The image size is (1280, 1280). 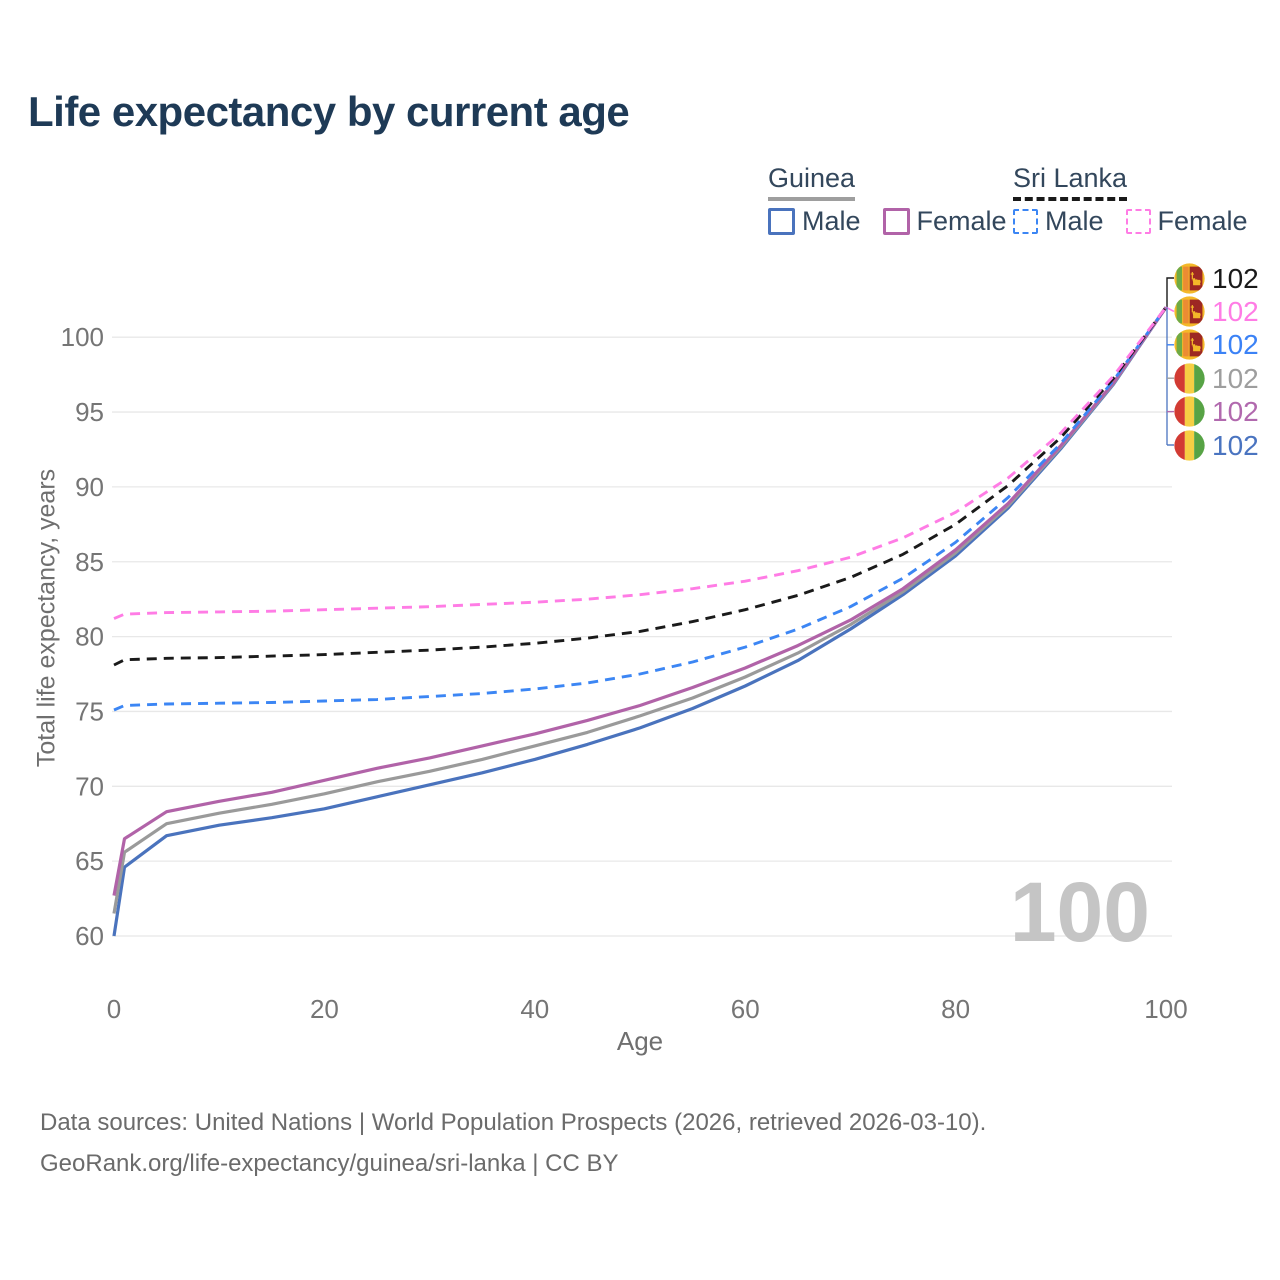 I want to click on x-tick-label: 100, so click(x=1165, y=1009).